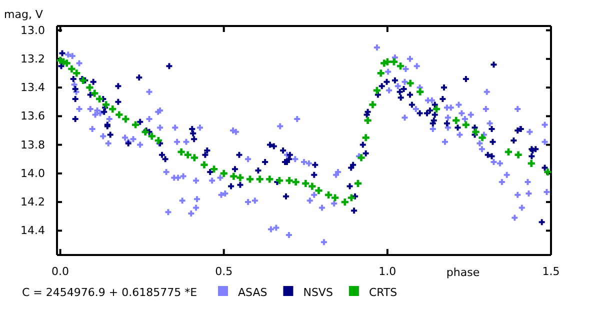 The image size is (600, 312). Describe the element at coordinates (32, 116) in the screenshot. I see `y-tick-label: 13.6` at that location.